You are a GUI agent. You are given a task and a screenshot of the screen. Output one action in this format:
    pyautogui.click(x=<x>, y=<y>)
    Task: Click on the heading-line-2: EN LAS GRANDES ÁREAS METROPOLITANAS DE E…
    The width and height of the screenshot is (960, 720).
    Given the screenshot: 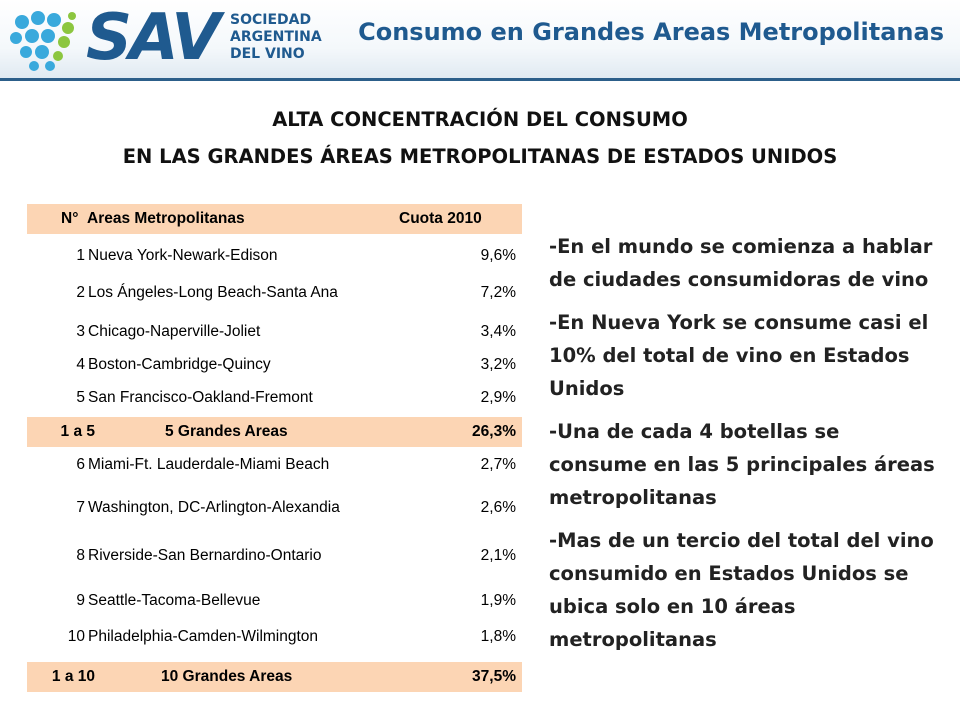 What is the action you would take?
    pyautogui.click(x=480, y=156)
    